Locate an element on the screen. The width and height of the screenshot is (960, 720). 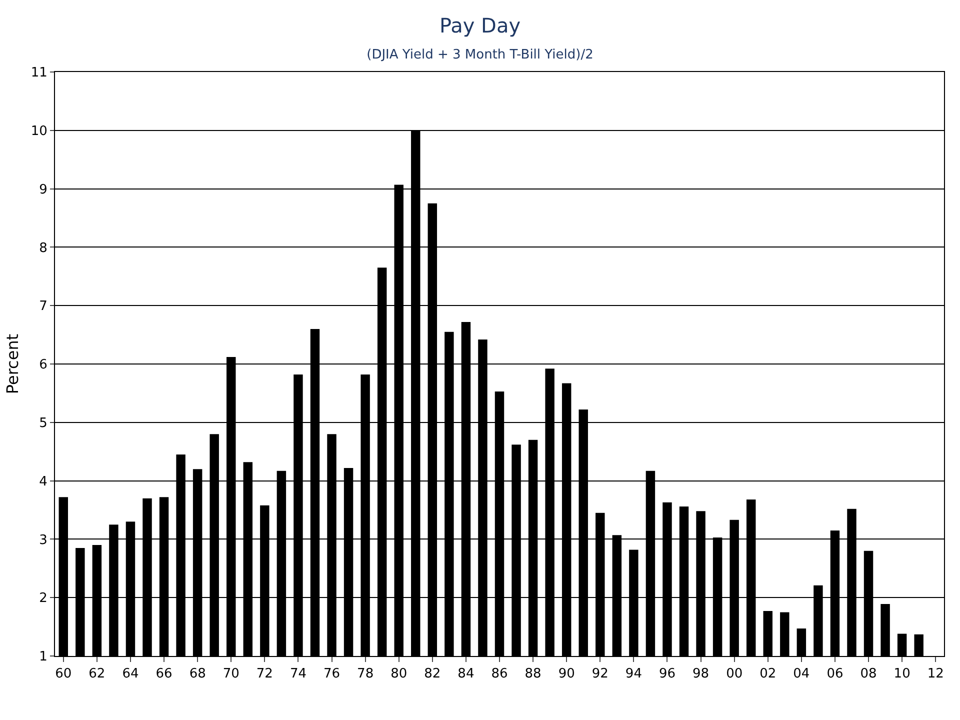
y-tick-label: 10 is located at coordinates (39, 131).